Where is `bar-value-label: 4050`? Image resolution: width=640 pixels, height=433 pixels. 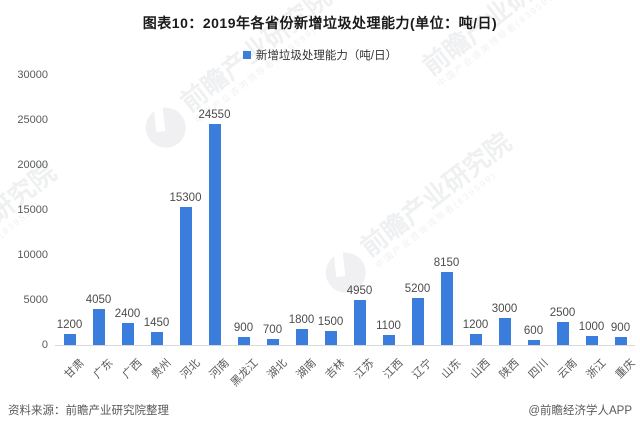 bar-value-label: 4050 is located at coordinates (98, 300).